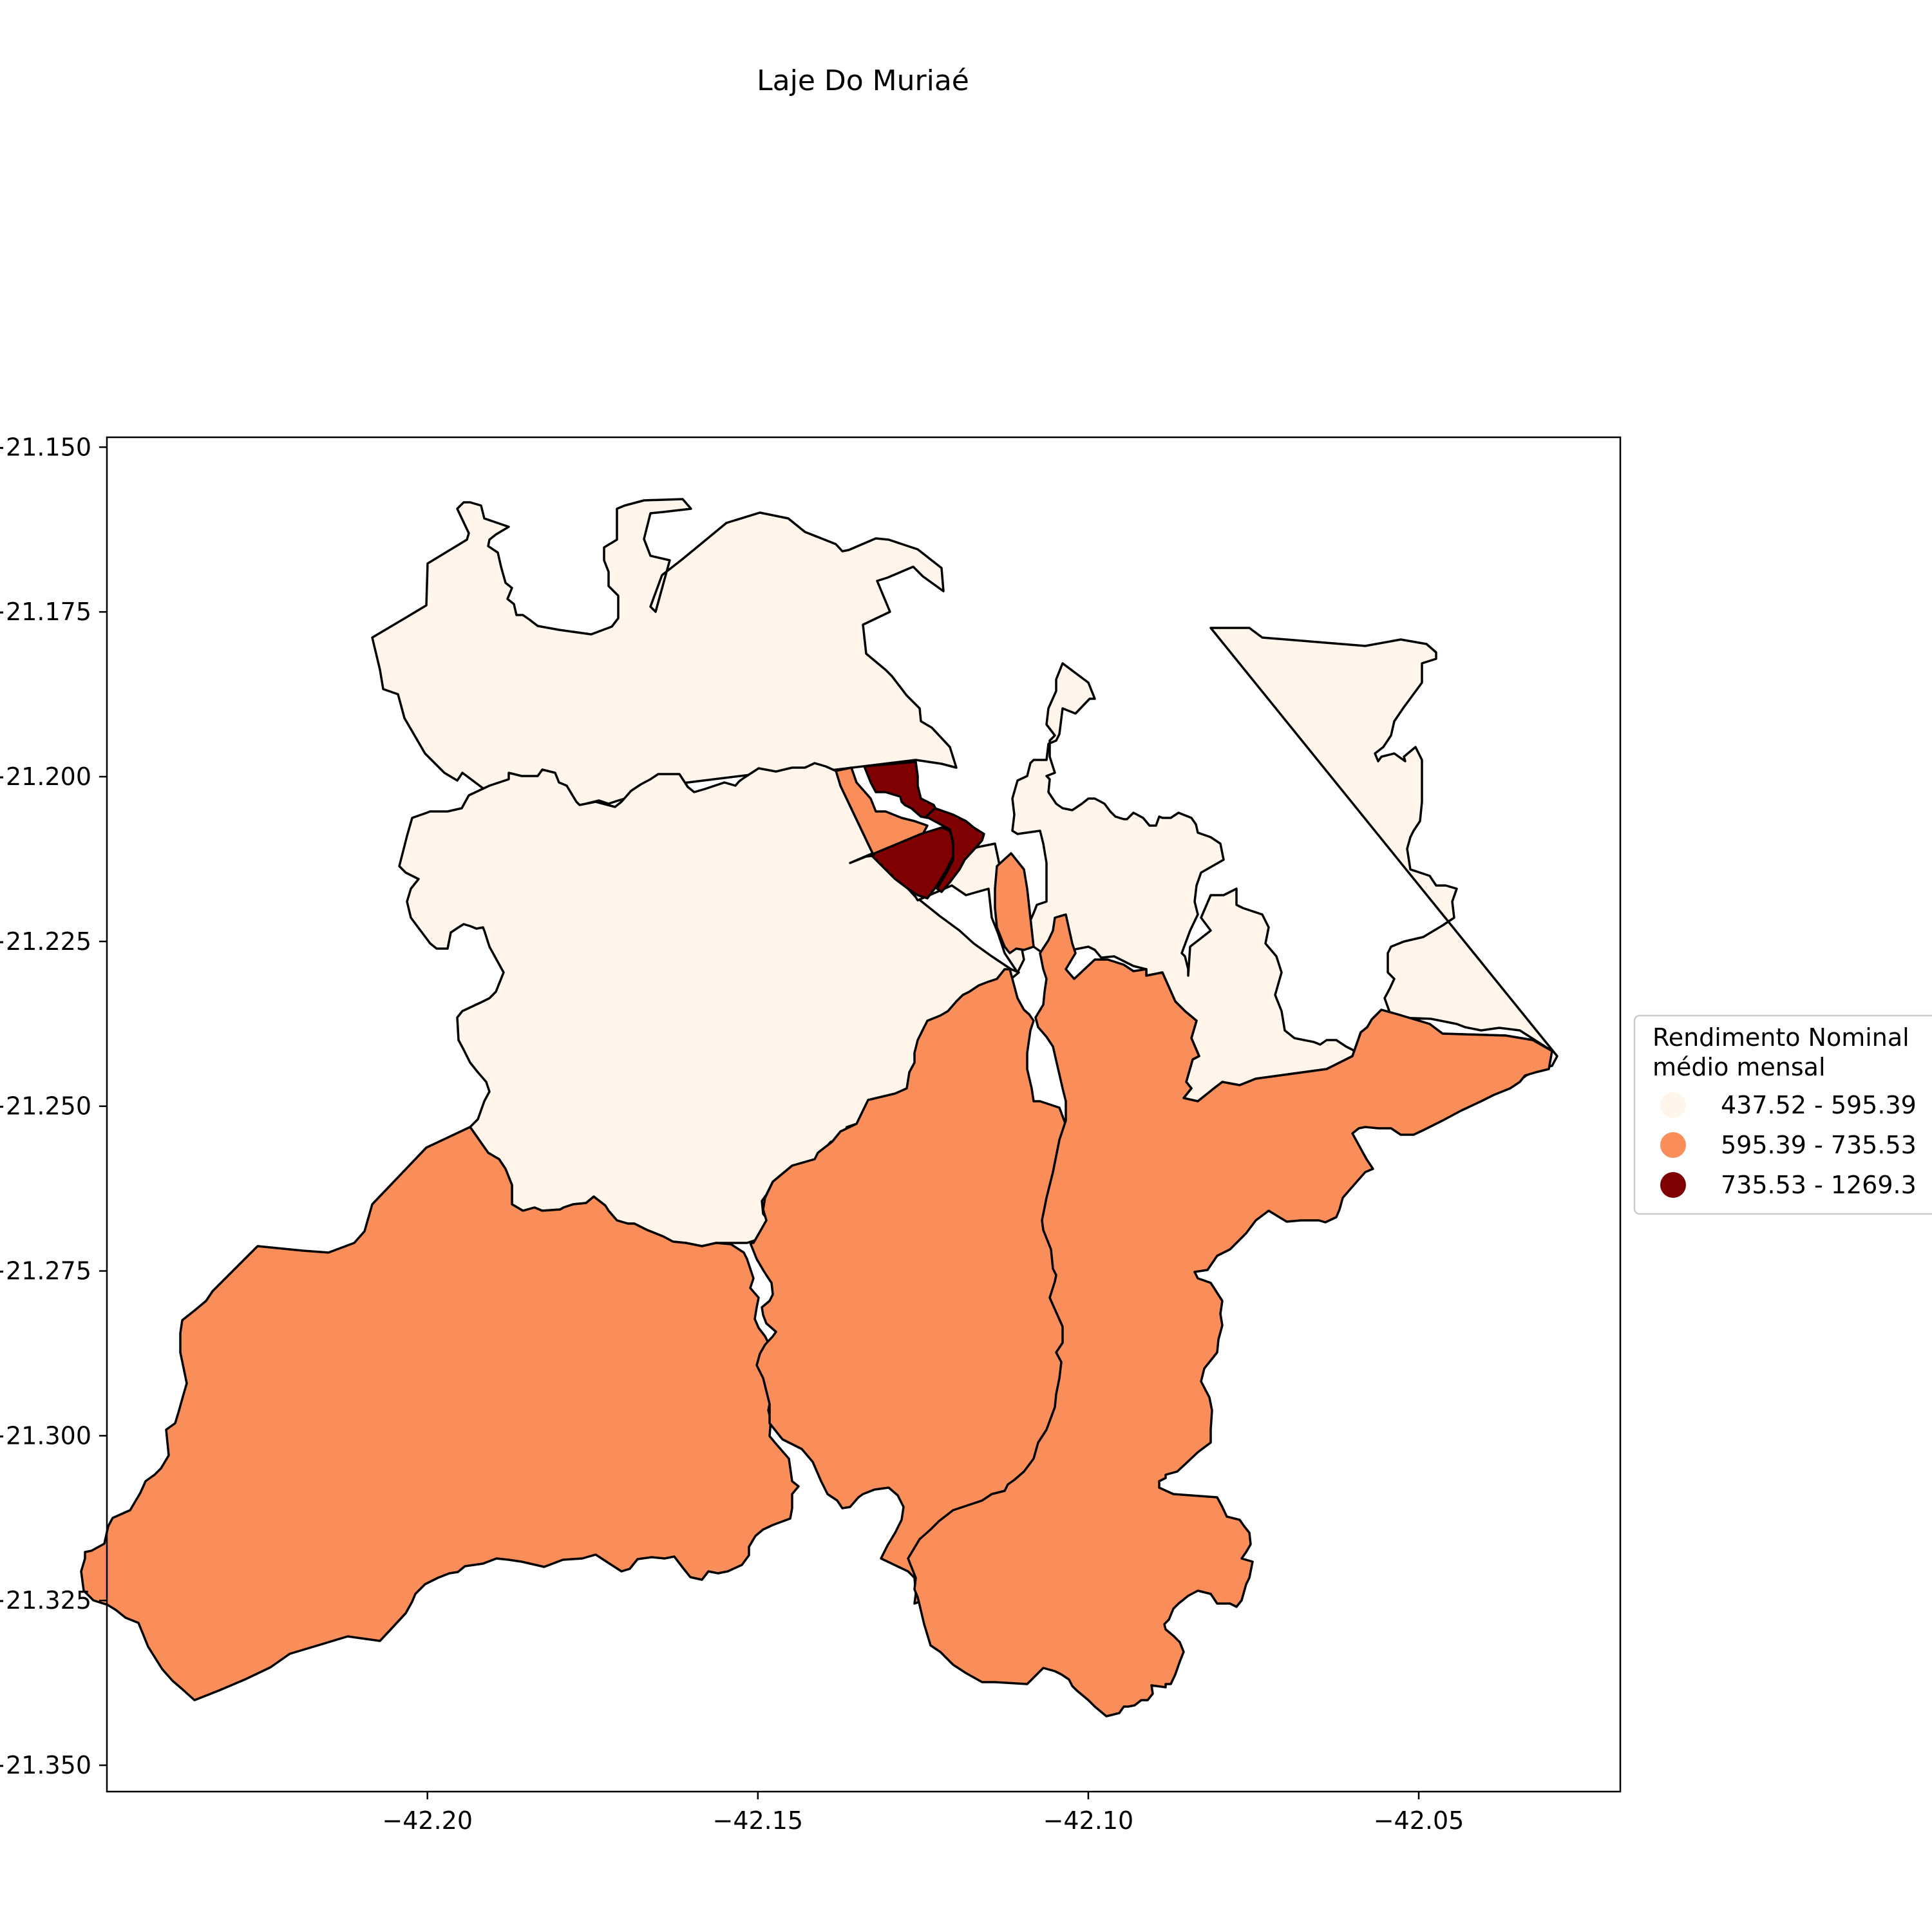  What do you see at coordinates (923, 1814) in the screenshot?
I see `x-axis: −42.20 −42.15 −42.10 −42.05` at bounding box center [923, 1814].